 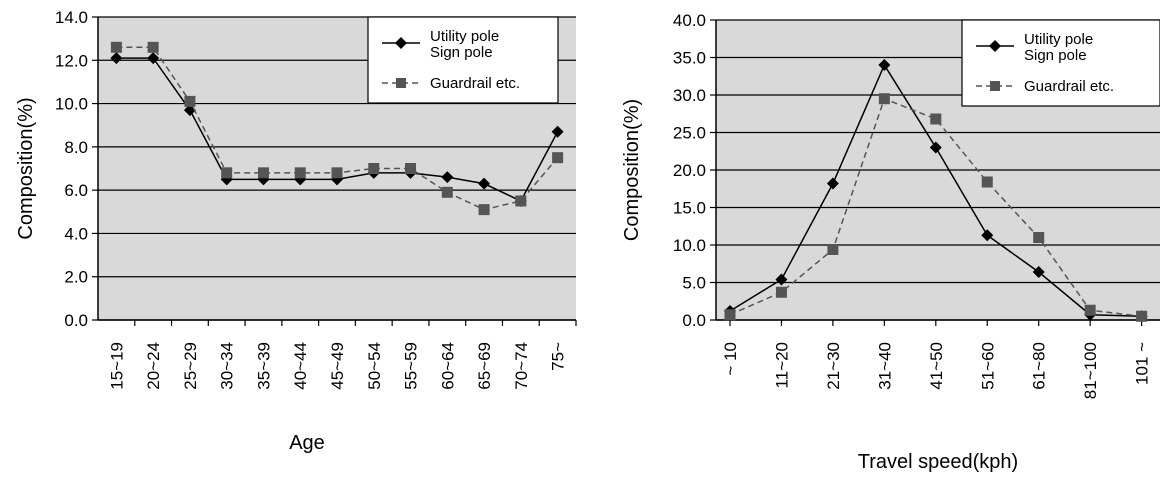 I want to click on x-tick-label: 70~74, so click(x=521, y=366).